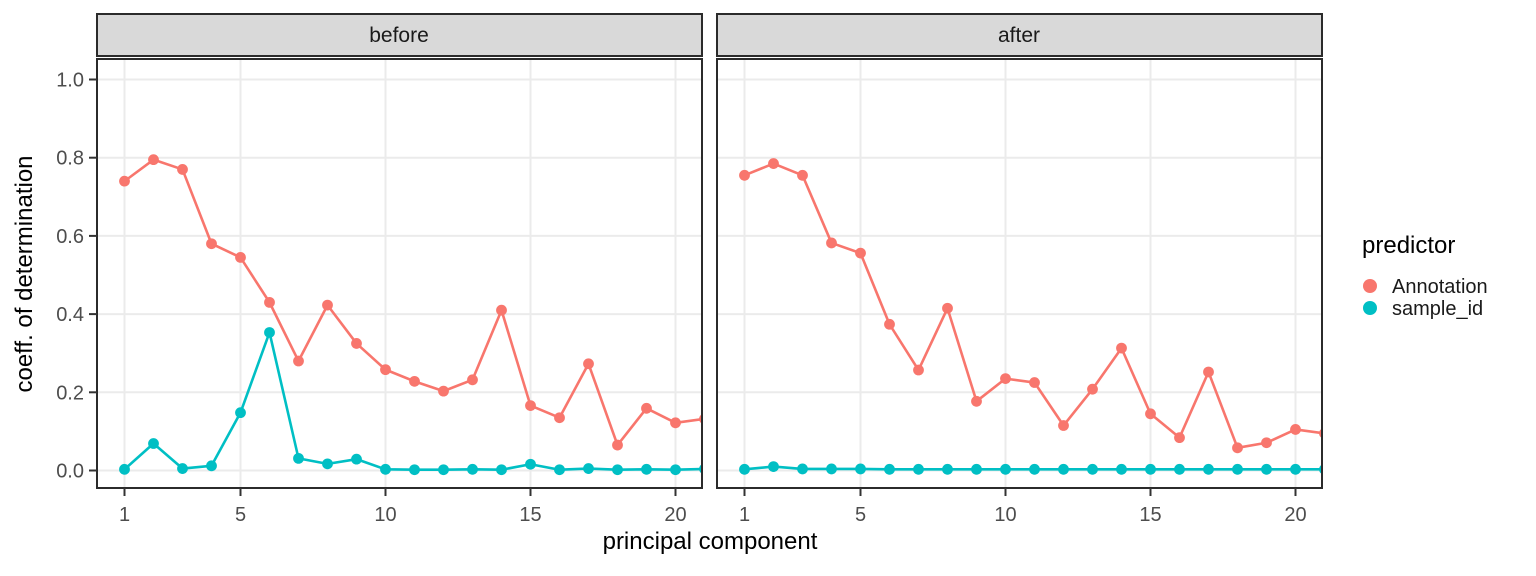 The height and width of the screenshot is (576, 1536). I want to click on x-tick-label: 15, so click(530, 515).